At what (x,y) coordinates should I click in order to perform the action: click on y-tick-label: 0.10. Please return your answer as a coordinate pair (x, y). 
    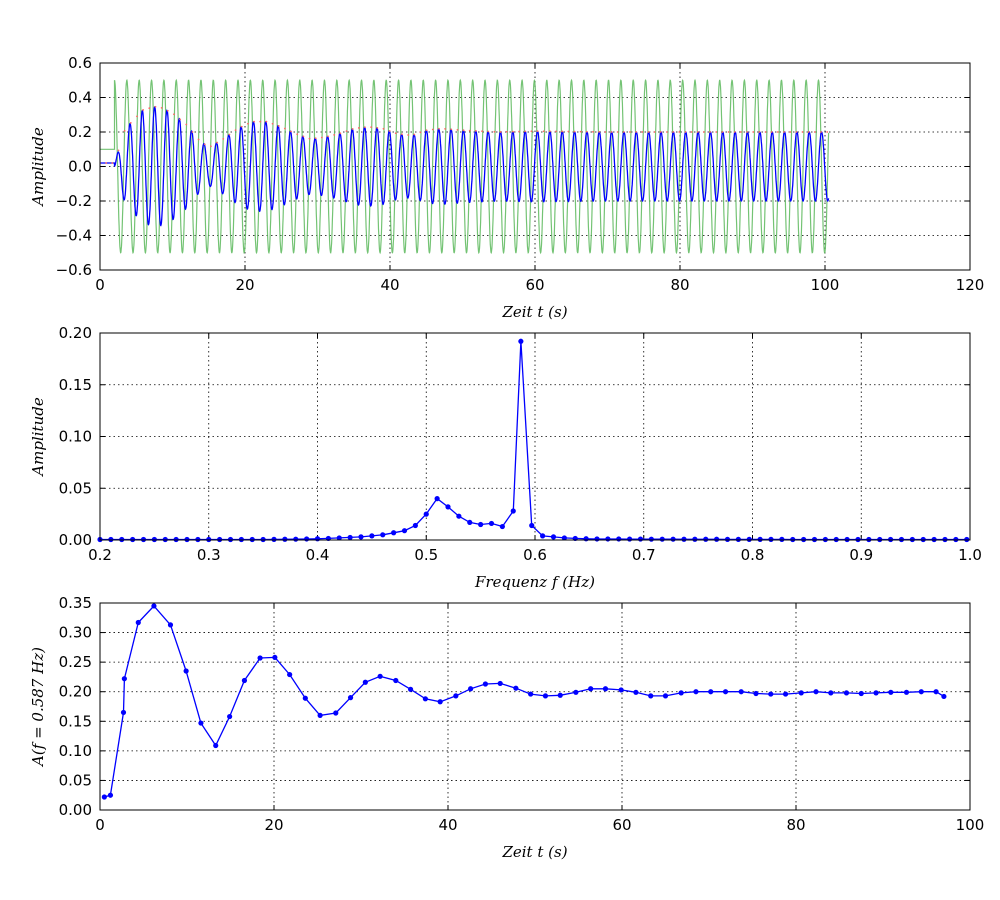
    Looking at the image, I should click on (75, 437).